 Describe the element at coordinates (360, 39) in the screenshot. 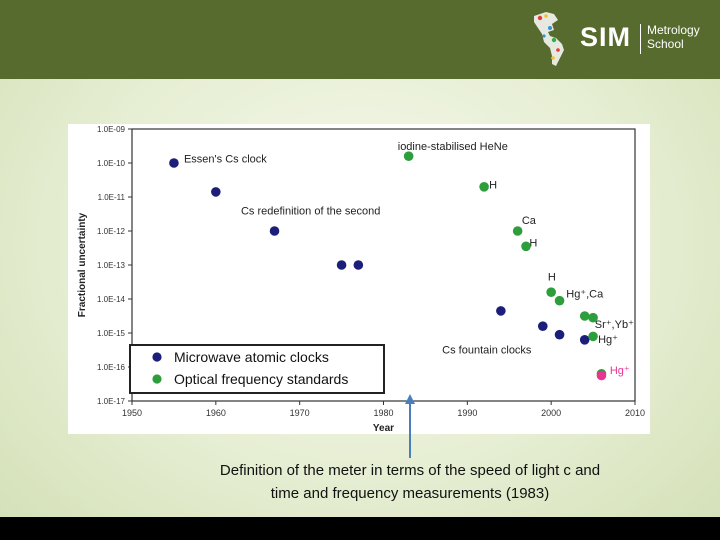

I see `header-band: SIM Metrology School` at that location.